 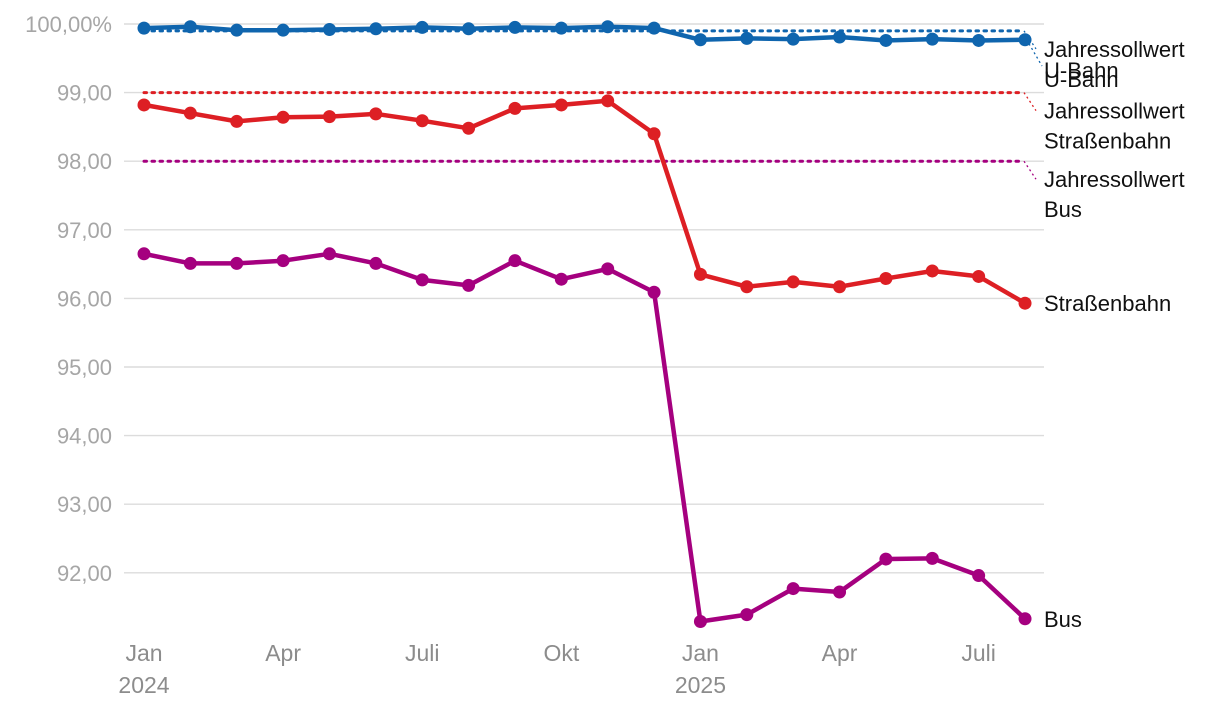 I want to click on series-u-bahn, so click(x=590, y=43).